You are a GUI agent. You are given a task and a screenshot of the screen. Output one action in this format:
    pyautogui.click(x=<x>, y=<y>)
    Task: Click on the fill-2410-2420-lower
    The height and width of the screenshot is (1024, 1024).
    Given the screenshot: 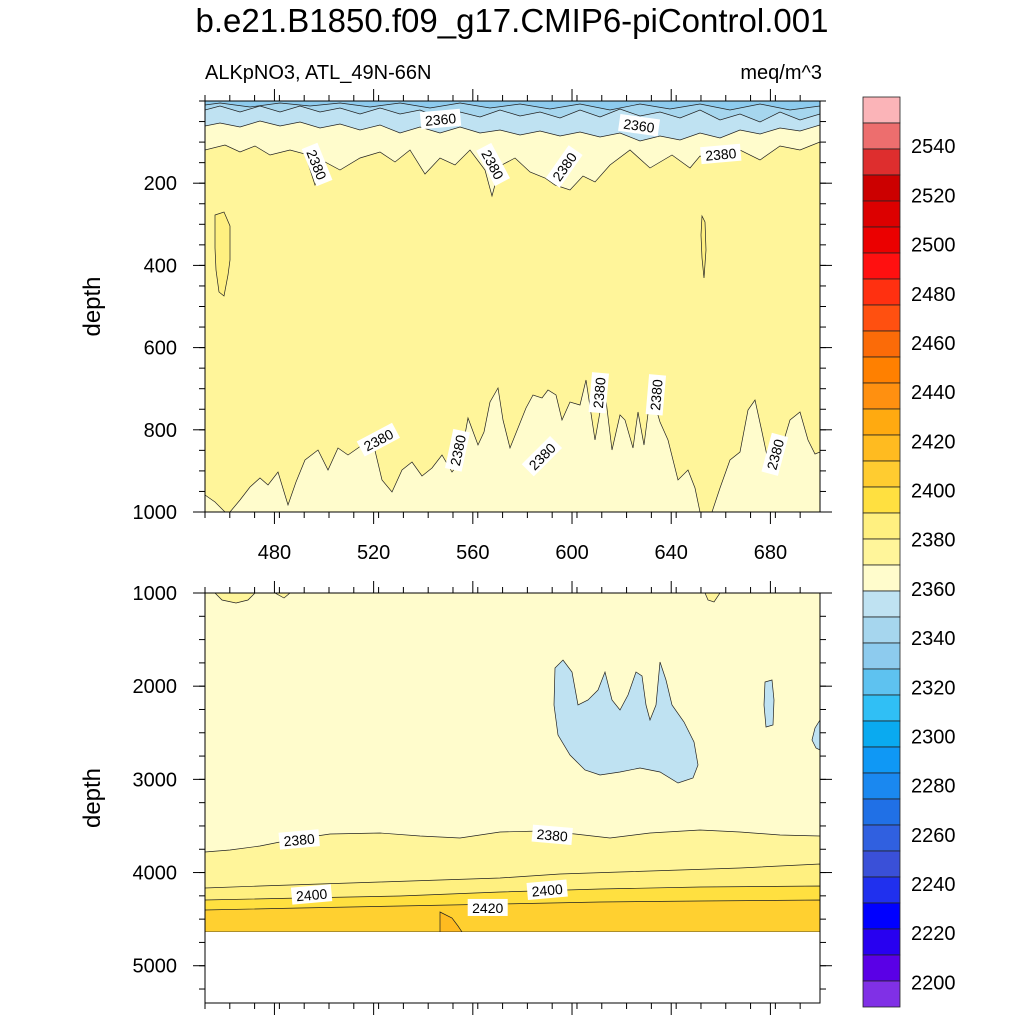 What is the action you would take?
    pyautogui.click(x=512, y=915)
    